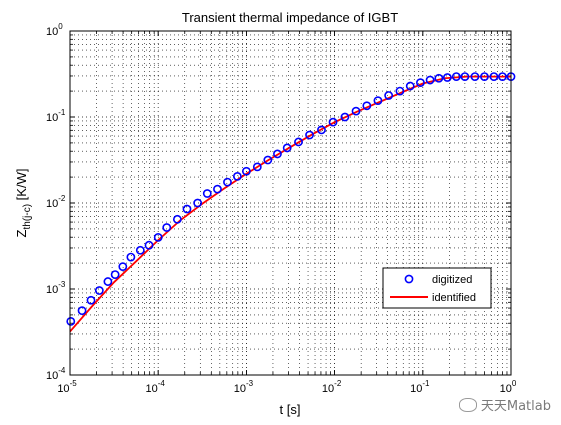  Describe the element at coordinates (290, 17) in the screenshot. I see `chart-title: Transient thermal impedance of IGBT` at that location.